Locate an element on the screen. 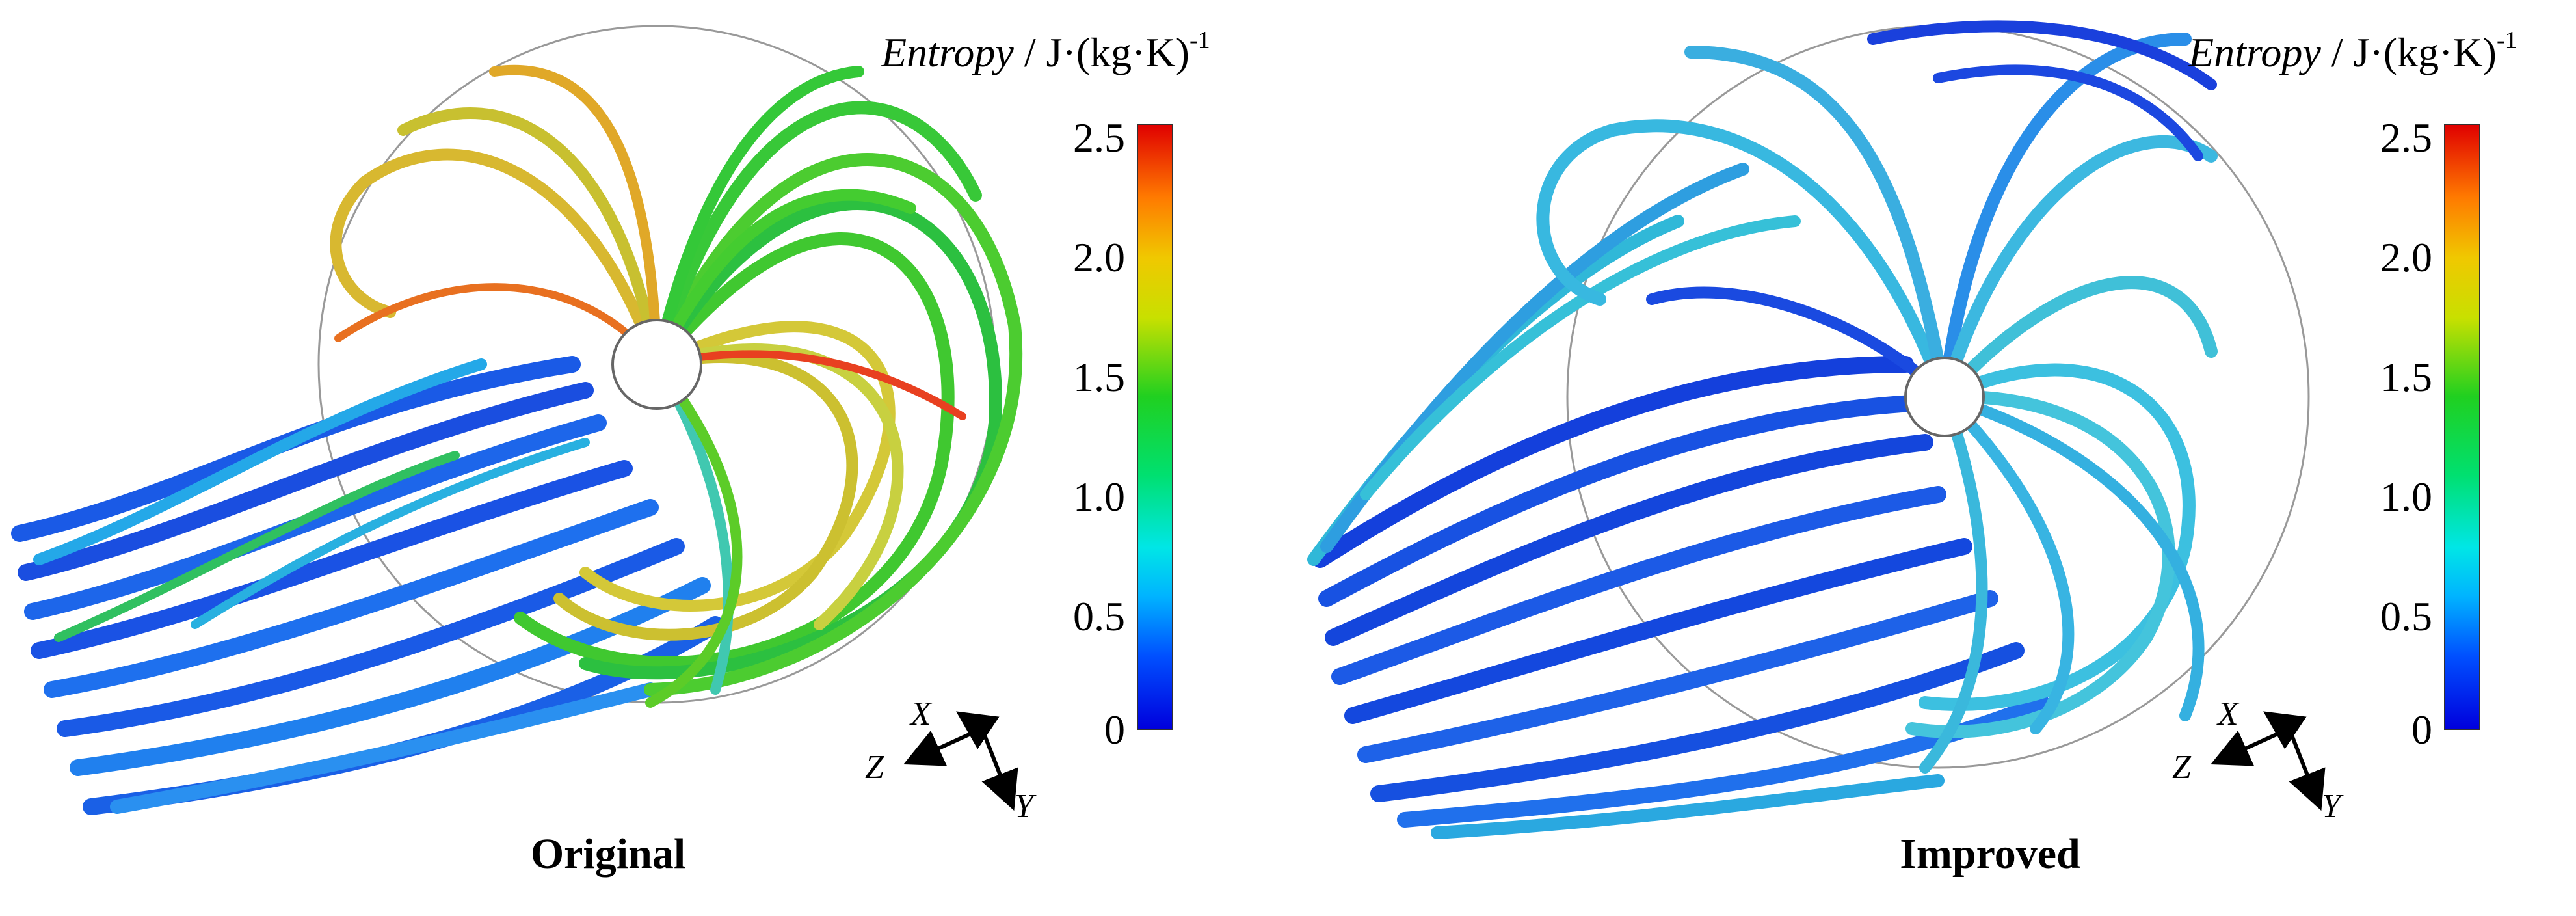 The width and height of the screenshot is (2576, 916). axis-triad-original is located at coordinates (961, 761).